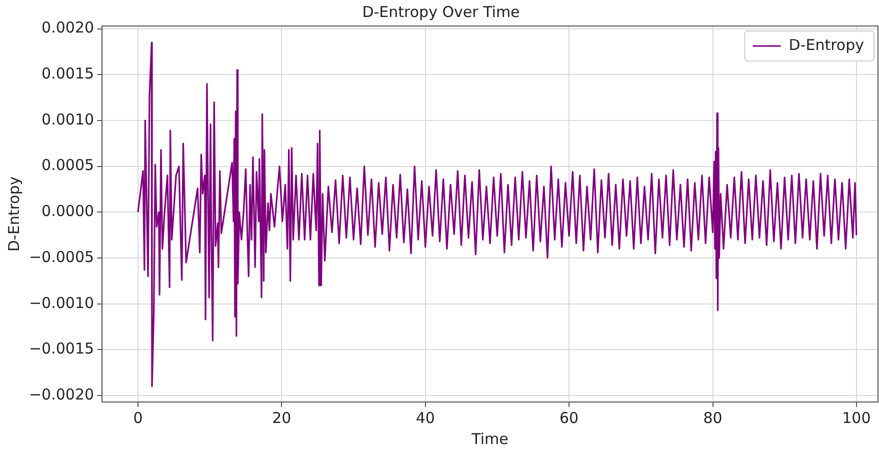  What do you see at coordinates (856, 417) in the screenshot?
I see `x-tick-label: 100` at bounding box center [856, 417].